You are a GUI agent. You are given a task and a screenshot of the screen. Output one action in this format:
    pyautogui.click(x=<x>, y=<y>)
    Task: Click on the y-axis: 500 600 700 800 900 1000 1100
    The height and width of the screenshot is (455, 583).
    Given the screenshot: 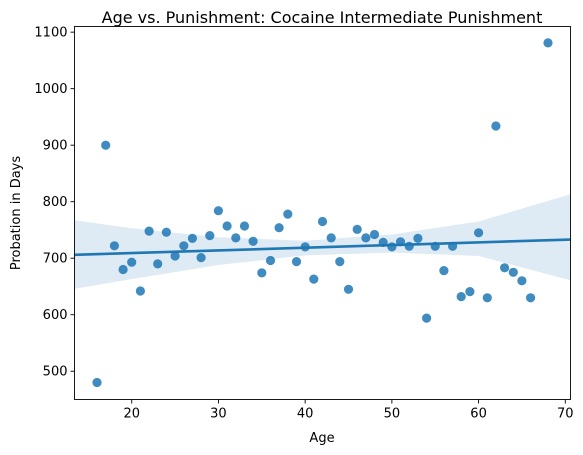 What is the action you would take?
    pyautogui.click(x=54, y=203)
    